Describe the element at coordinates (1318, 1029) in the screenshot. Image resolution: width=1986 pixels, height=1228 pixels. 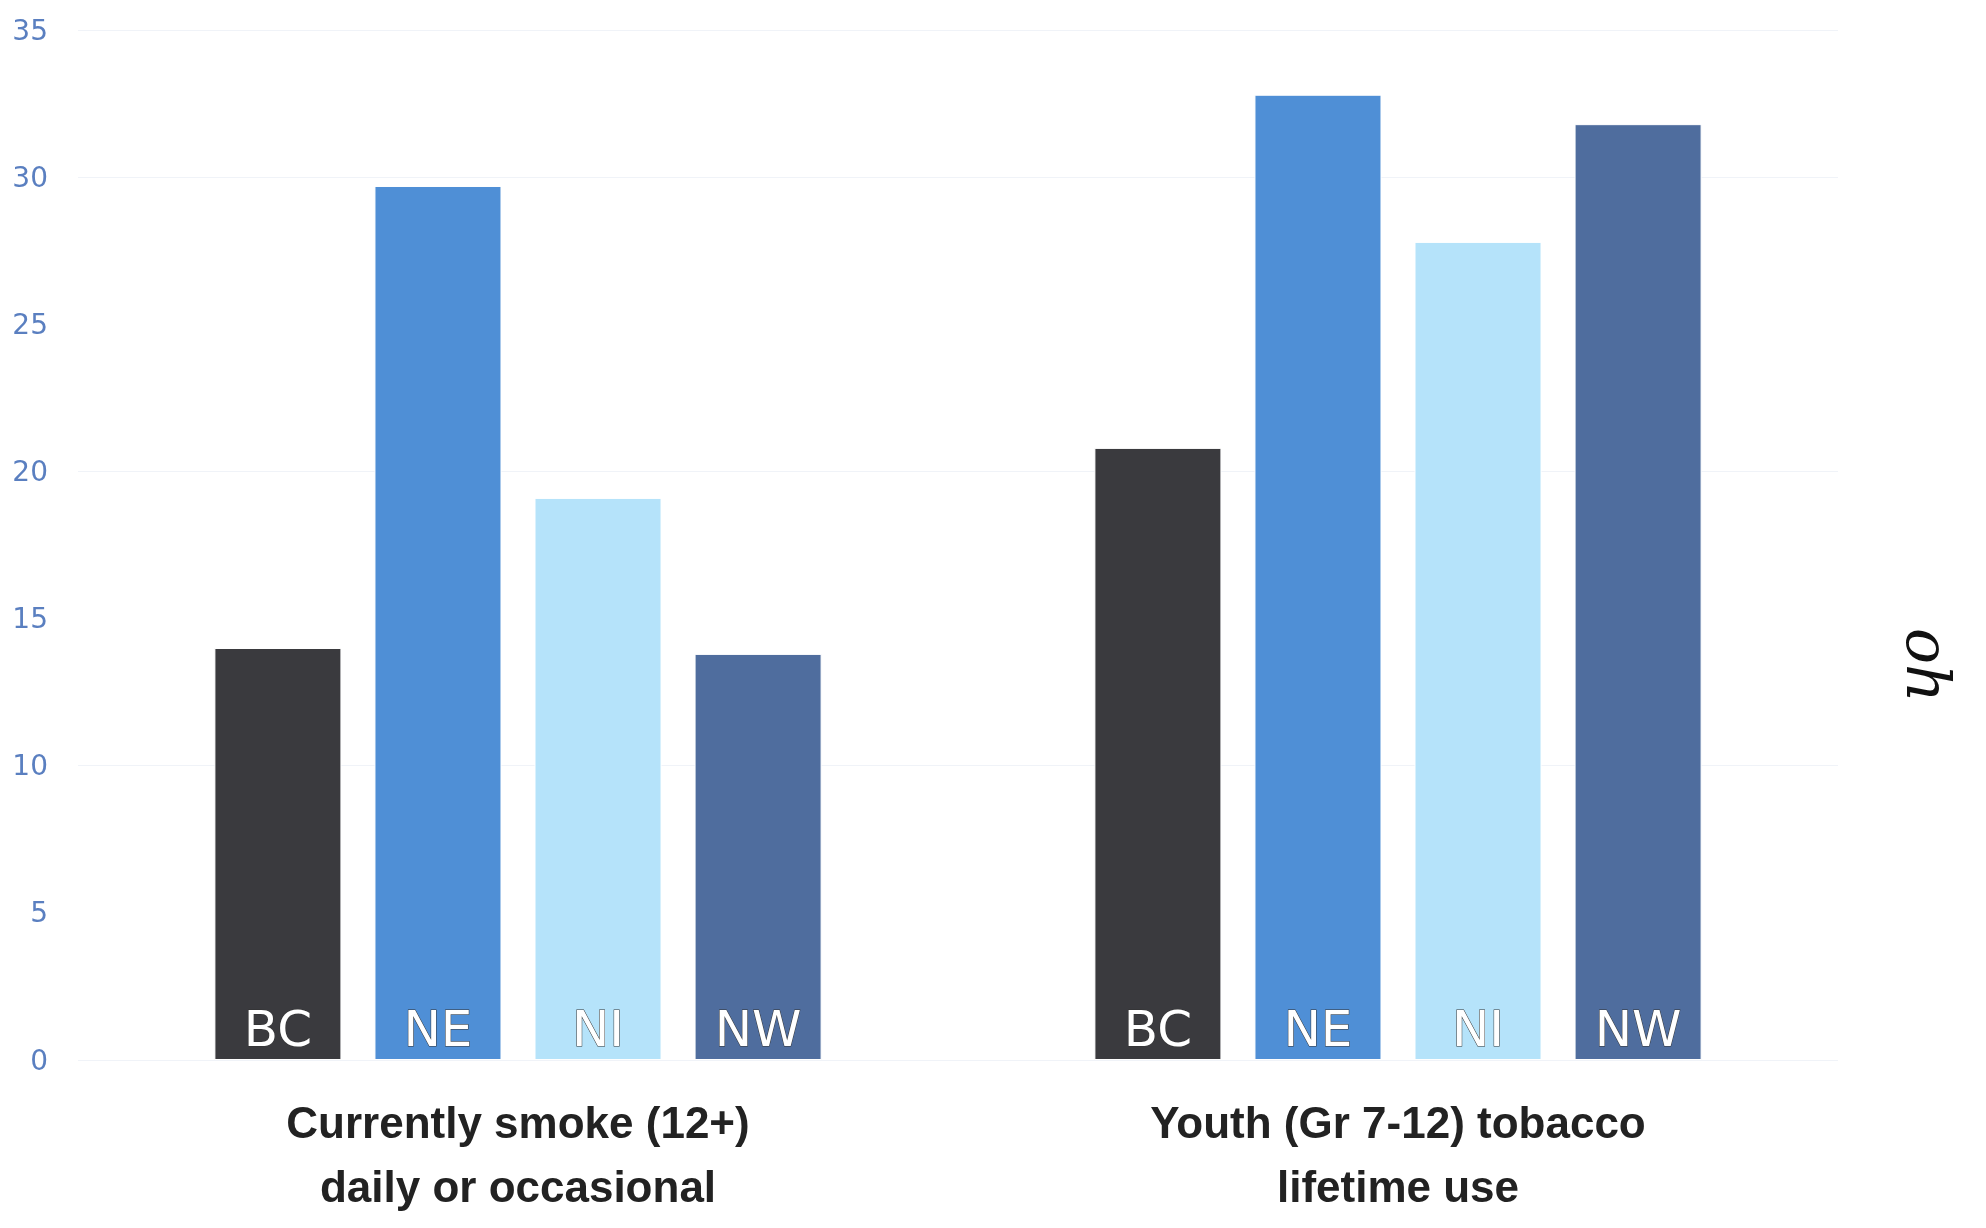
I see `text: NE` at that location.